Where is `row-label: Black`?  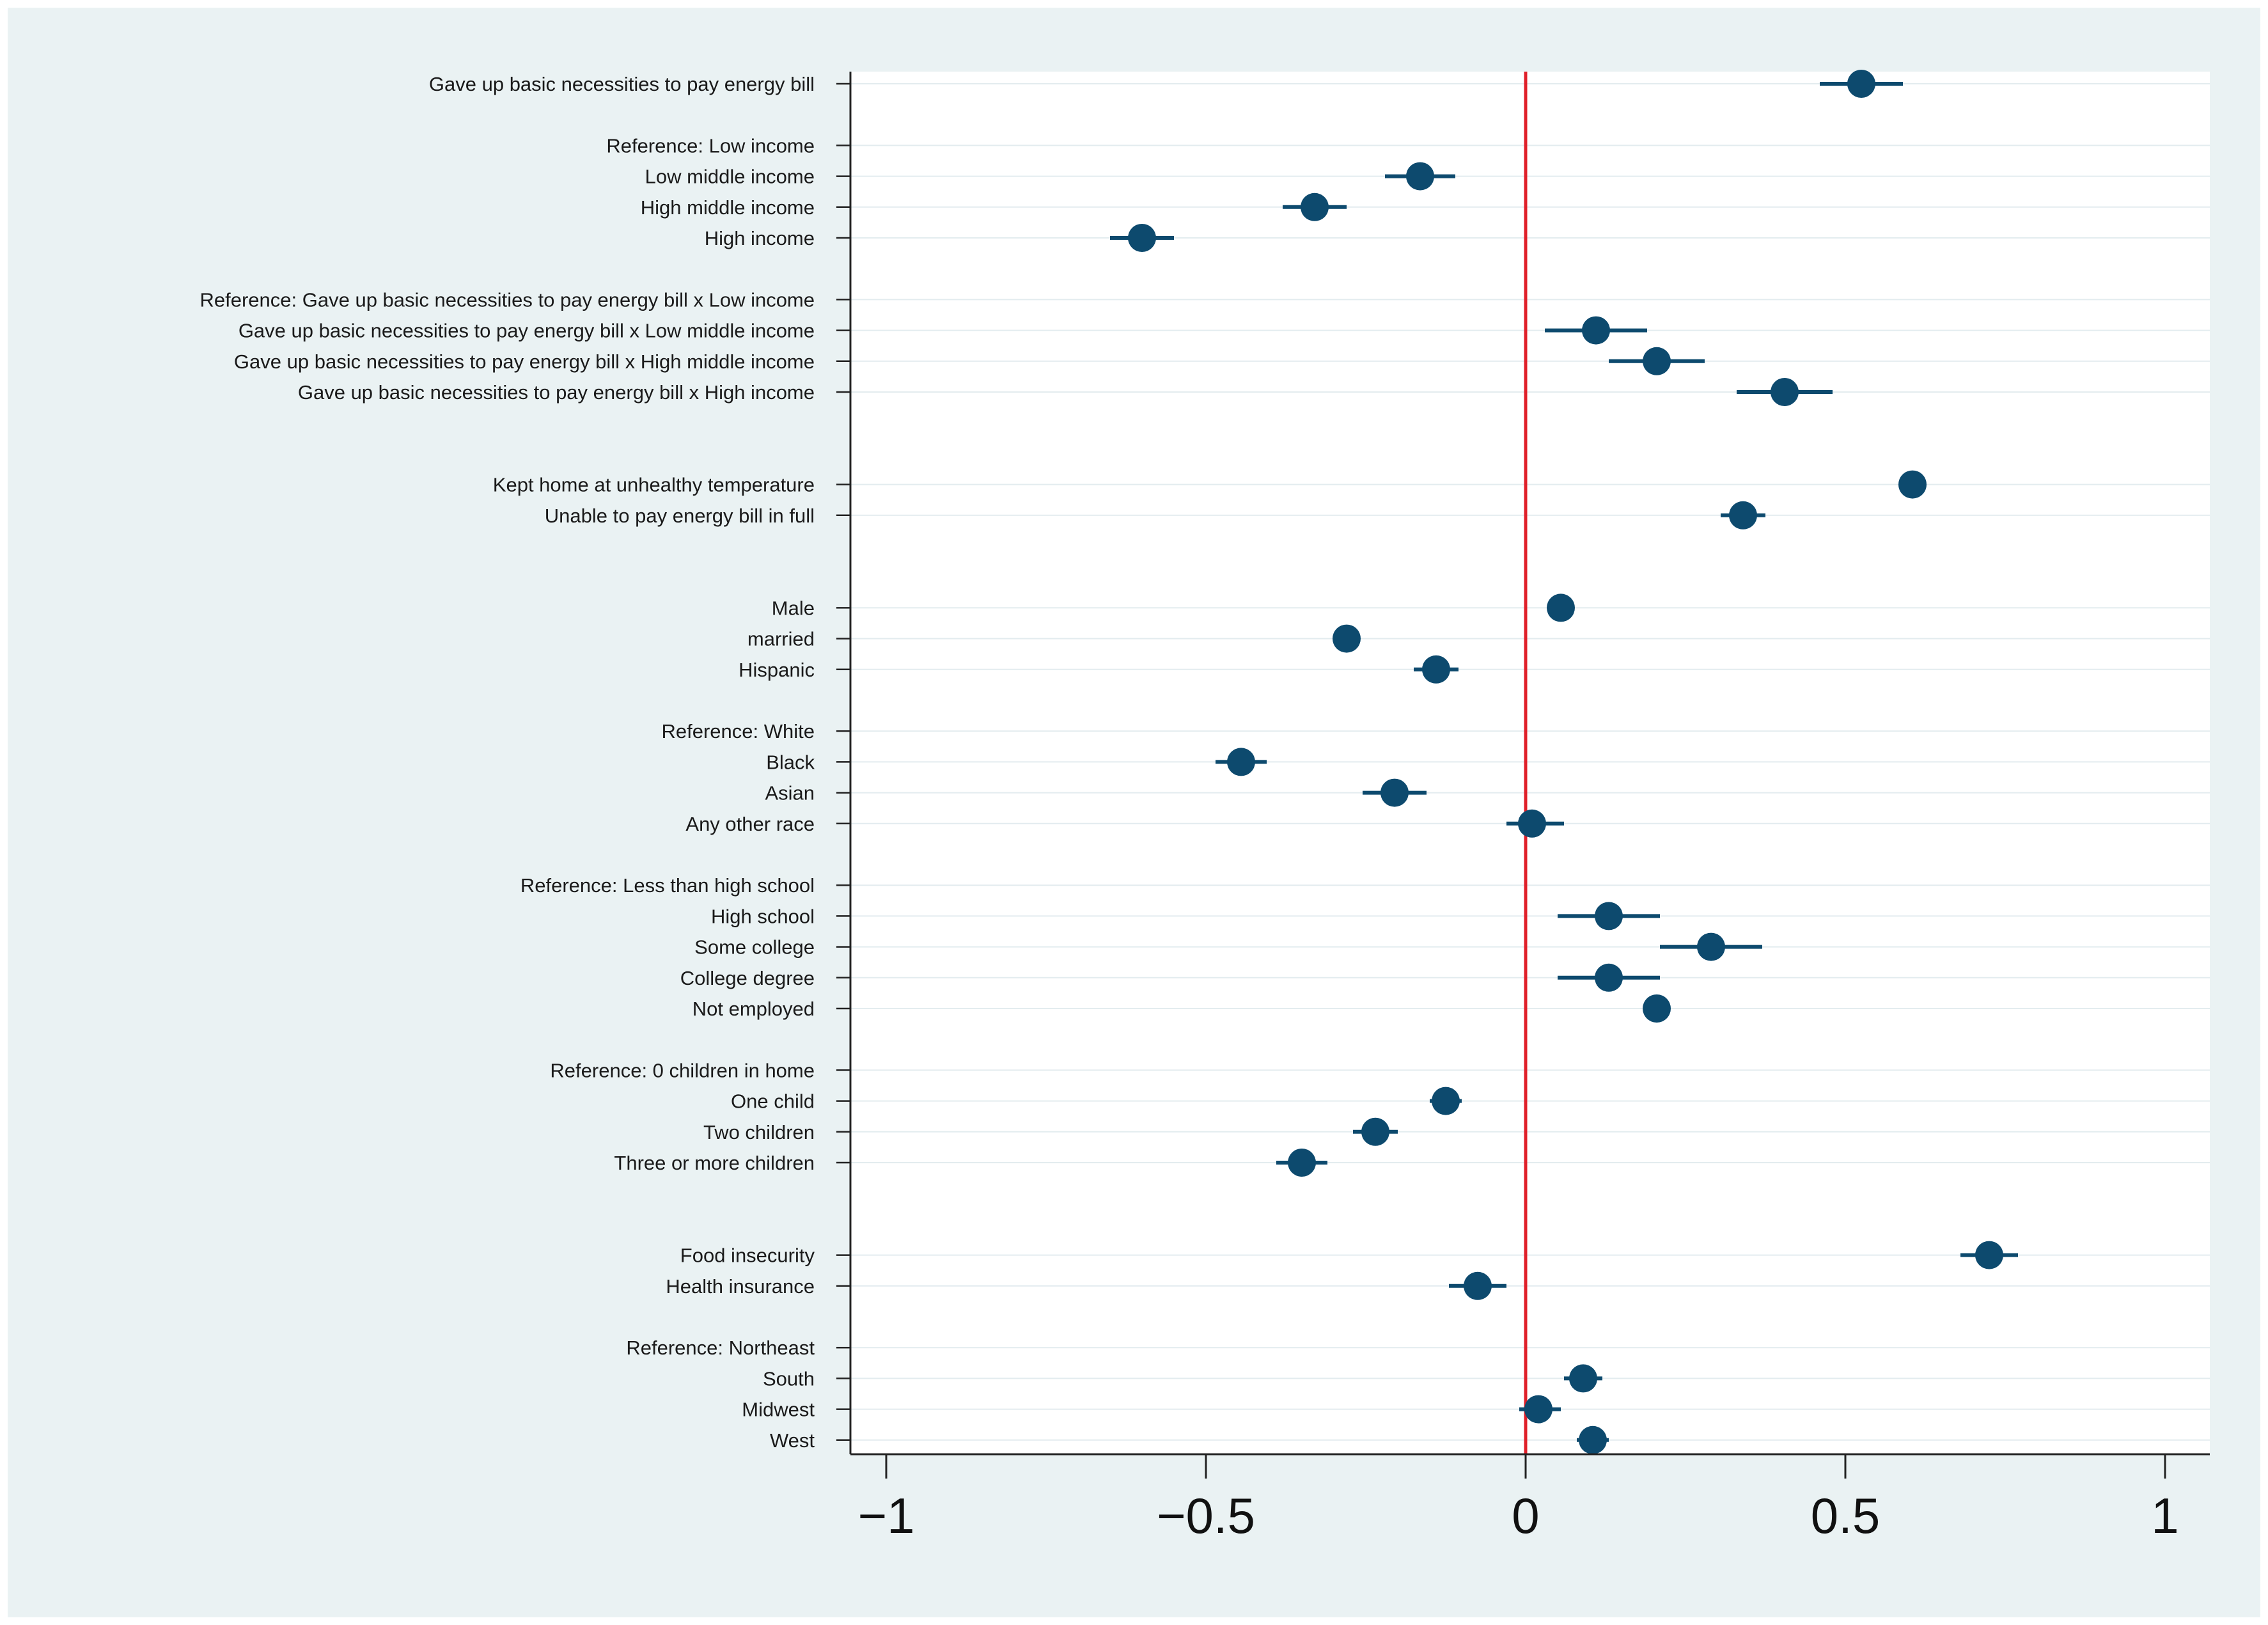 row-label: Black is located at coordinates (790, 762).